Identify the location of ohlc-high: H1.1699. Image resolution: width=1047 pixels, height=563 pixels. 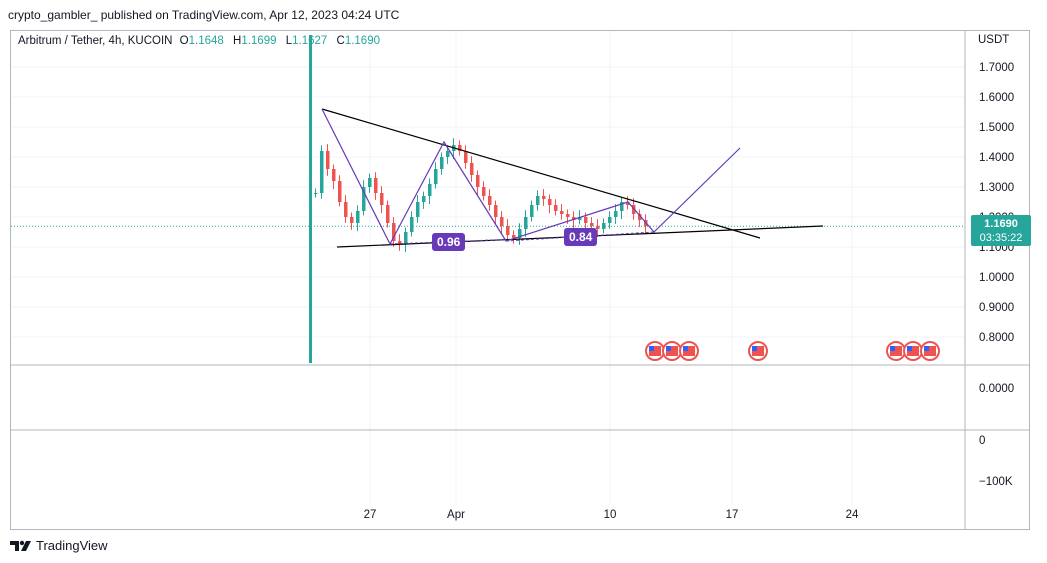
(255, 41).